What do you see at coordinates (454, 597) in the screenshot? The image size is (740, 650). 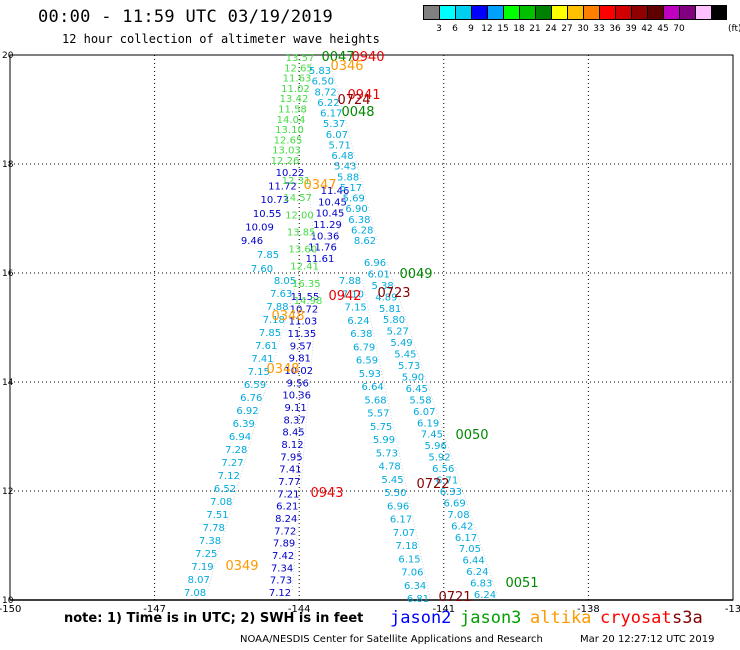 I see `pass-time-label: 0721` at bounding box center [454, 597].